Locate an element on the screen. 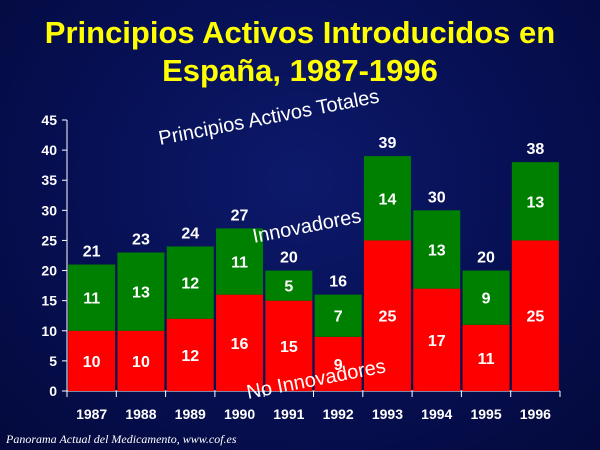  y-tick-label: 25 is located at coordinates (49, 240).